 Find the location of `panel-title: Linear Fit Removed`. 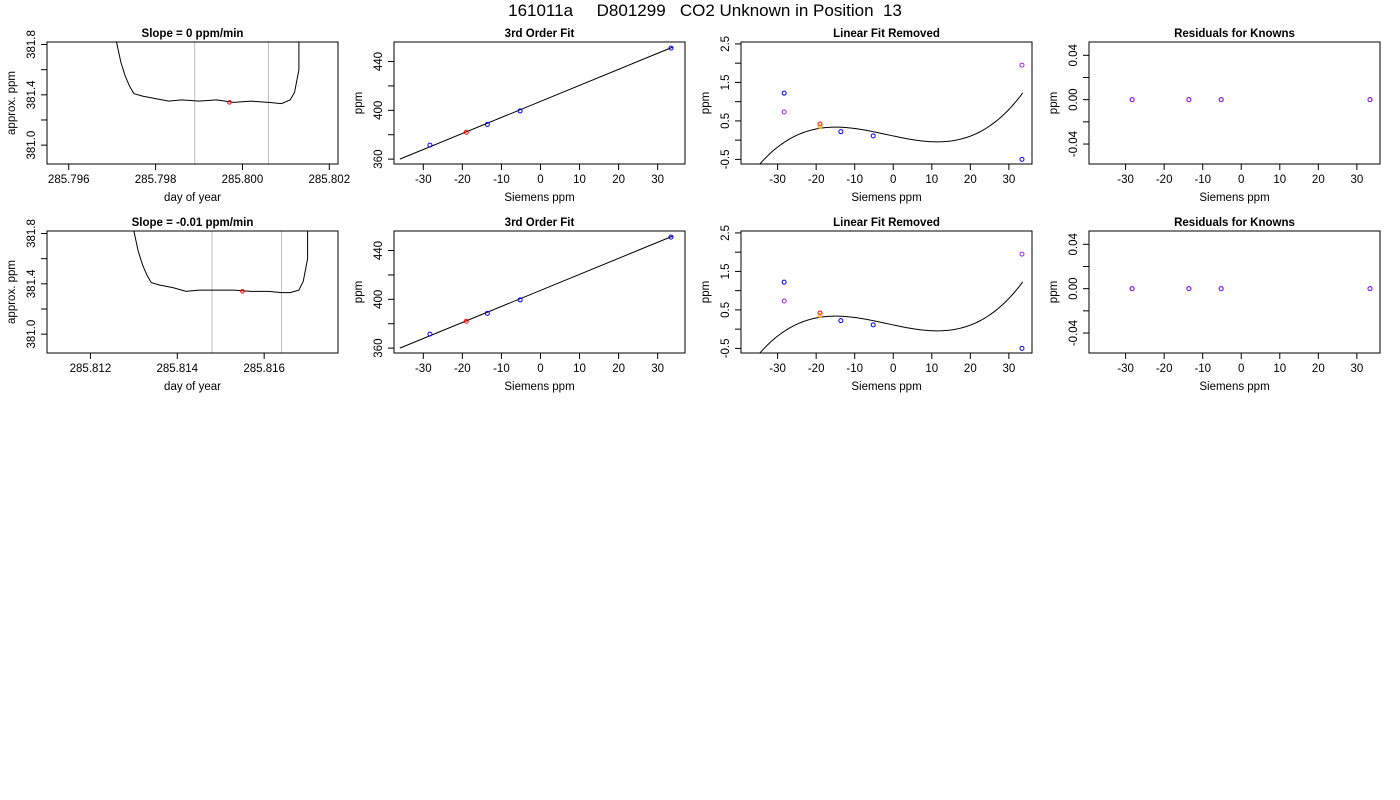

panel-title: Linear Fit Removed is located at coordinates (886, 34).